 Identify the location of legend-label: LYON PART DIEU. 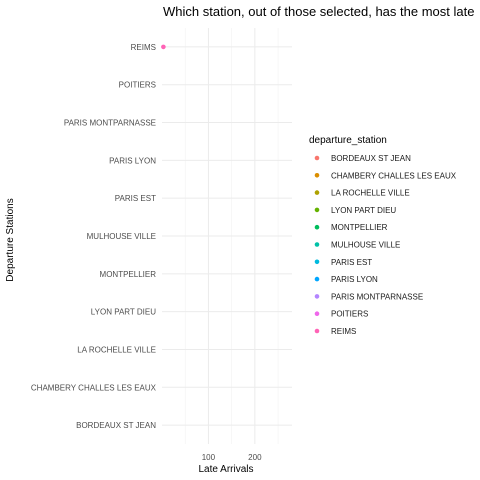
(363, 210).